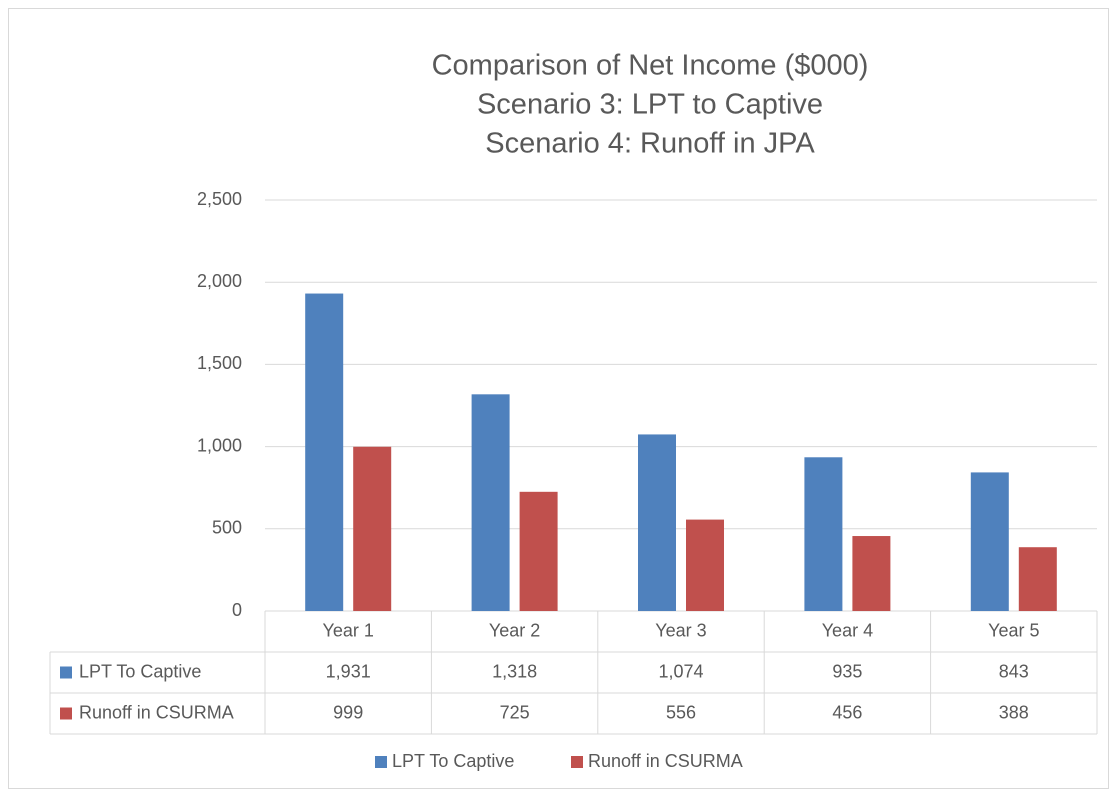  I want to click on table-value: 1,318, so click(514, 671).